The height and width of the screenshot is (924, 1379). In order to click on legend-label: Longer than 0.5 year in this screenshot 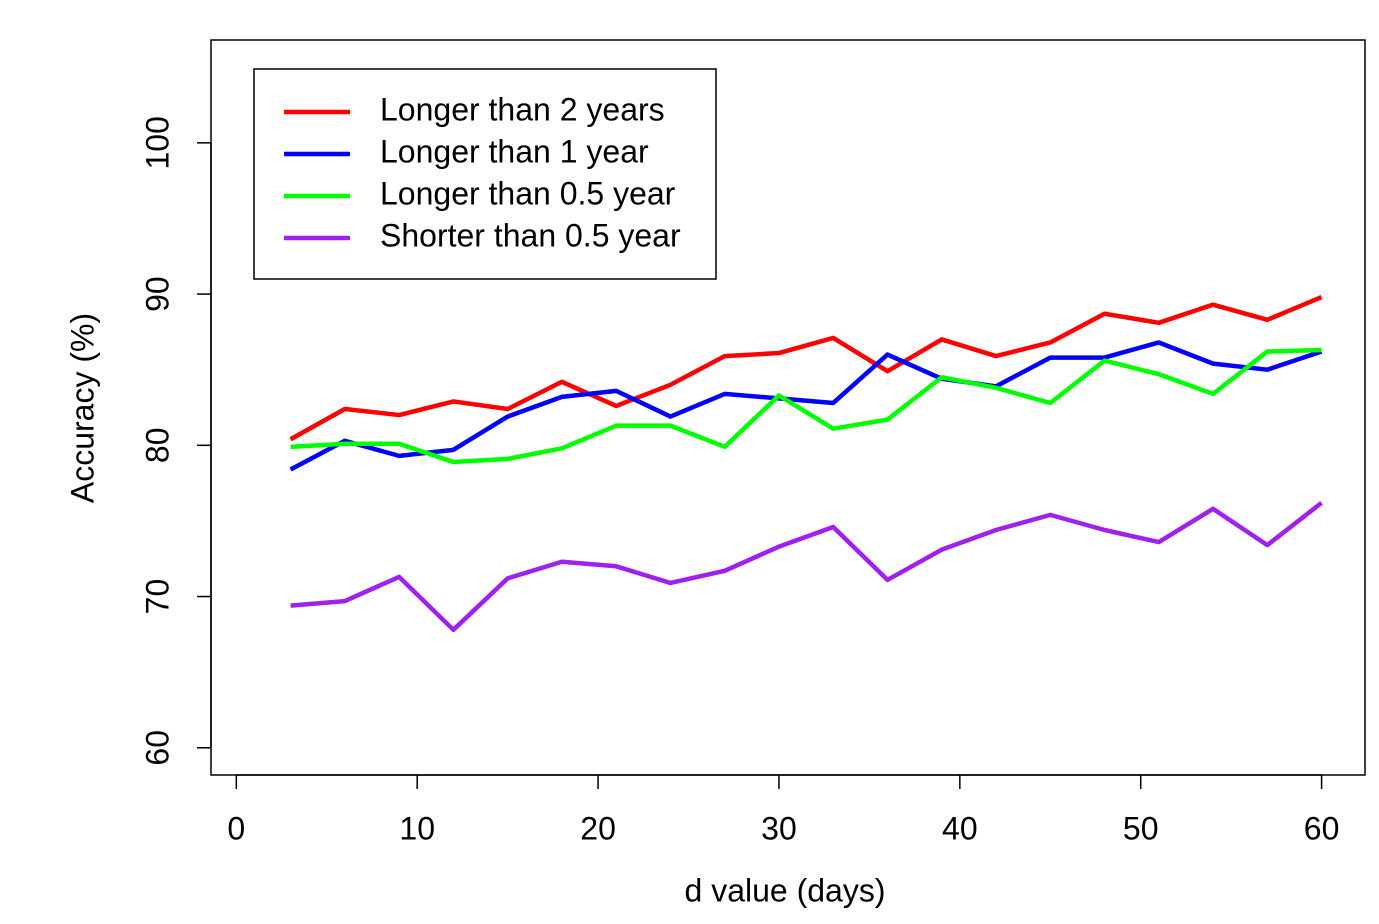, I will do `click(528, 193)`.